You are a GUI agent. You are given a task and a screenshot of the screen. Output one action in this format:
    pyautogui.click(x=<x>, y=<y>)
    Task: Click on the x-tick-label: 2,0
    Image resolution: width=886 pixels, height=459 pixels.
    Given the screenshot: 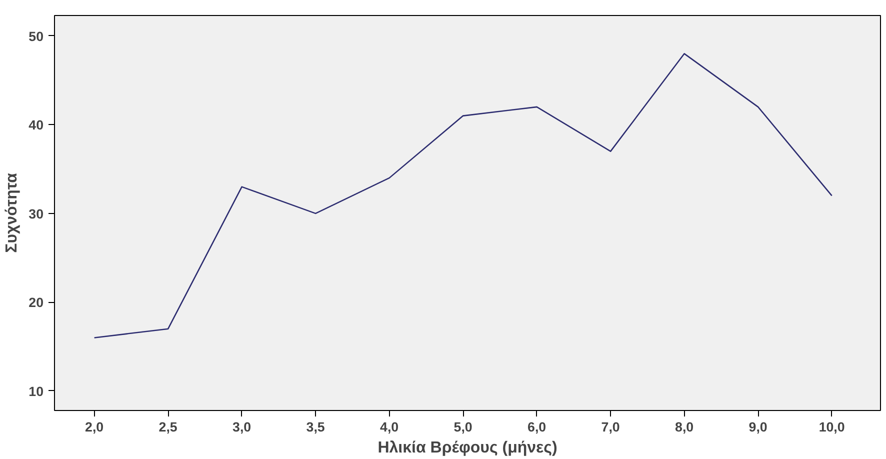 What is the action you would take?
    pyautogui.click(x=94, y=427)
    